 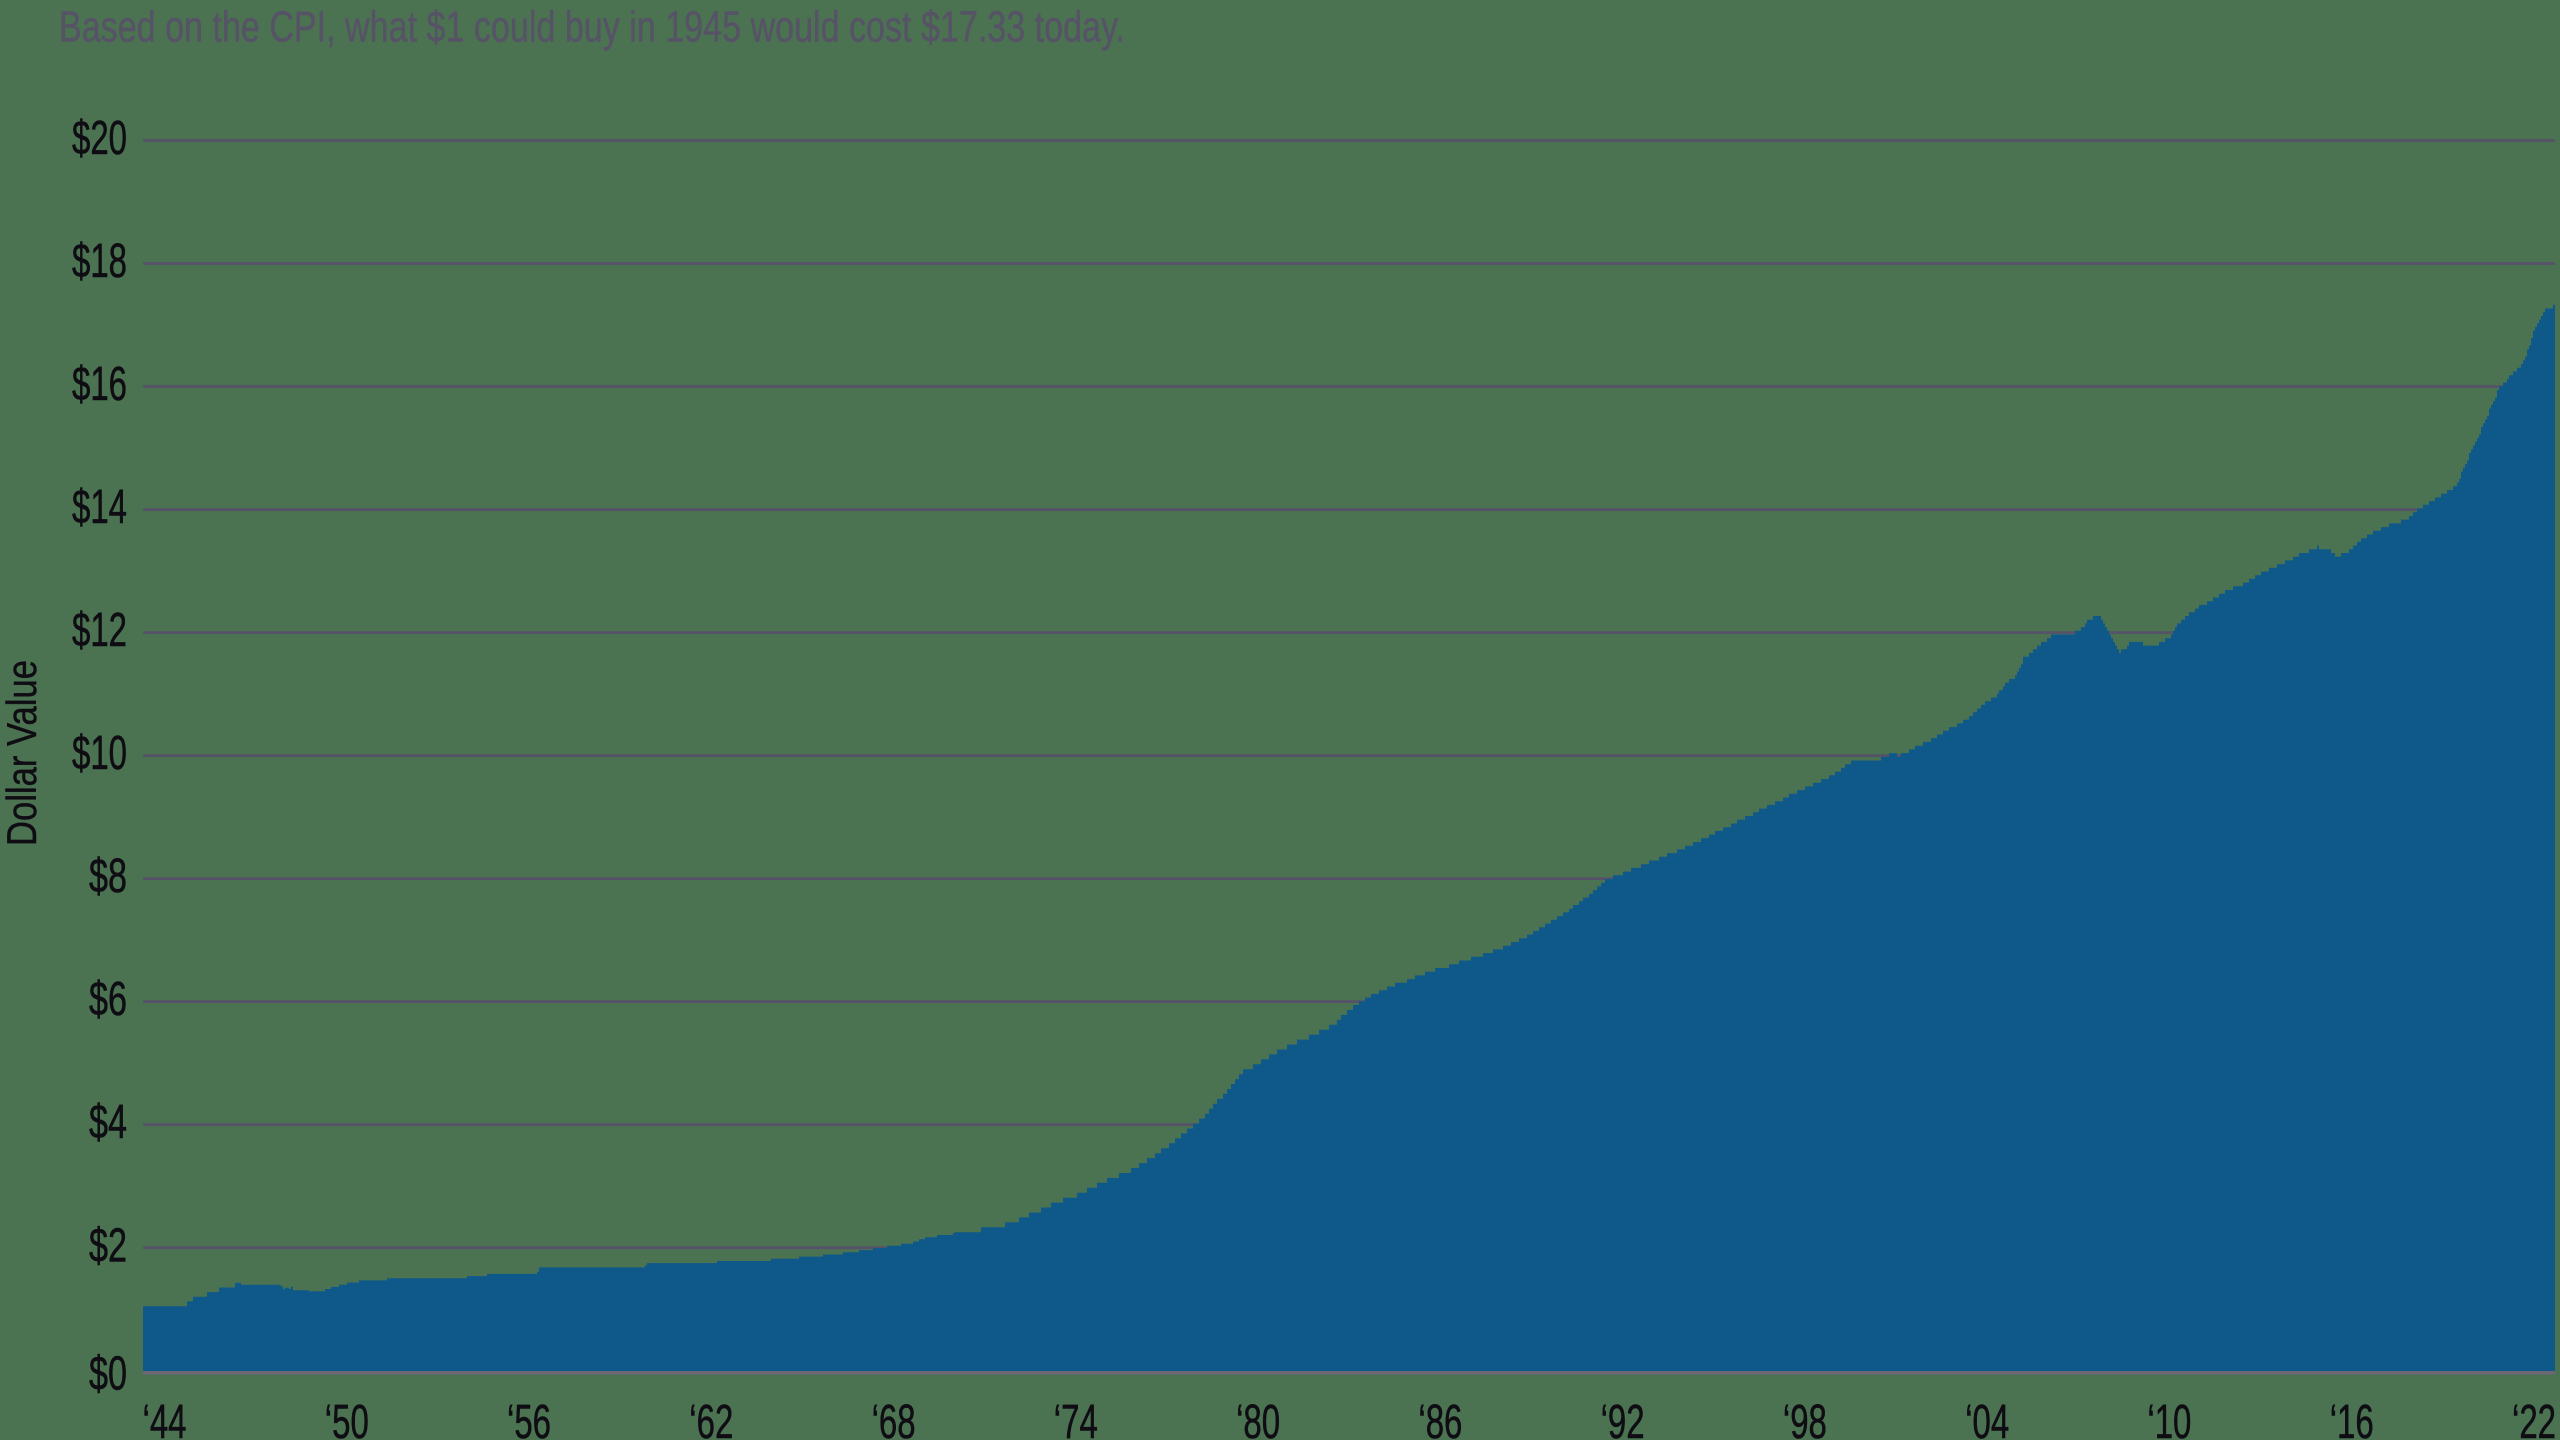 What do you see at coordinates (99, 630) in the screenshot?
I see `svg-text: $12` at bounding box center [99, 630].